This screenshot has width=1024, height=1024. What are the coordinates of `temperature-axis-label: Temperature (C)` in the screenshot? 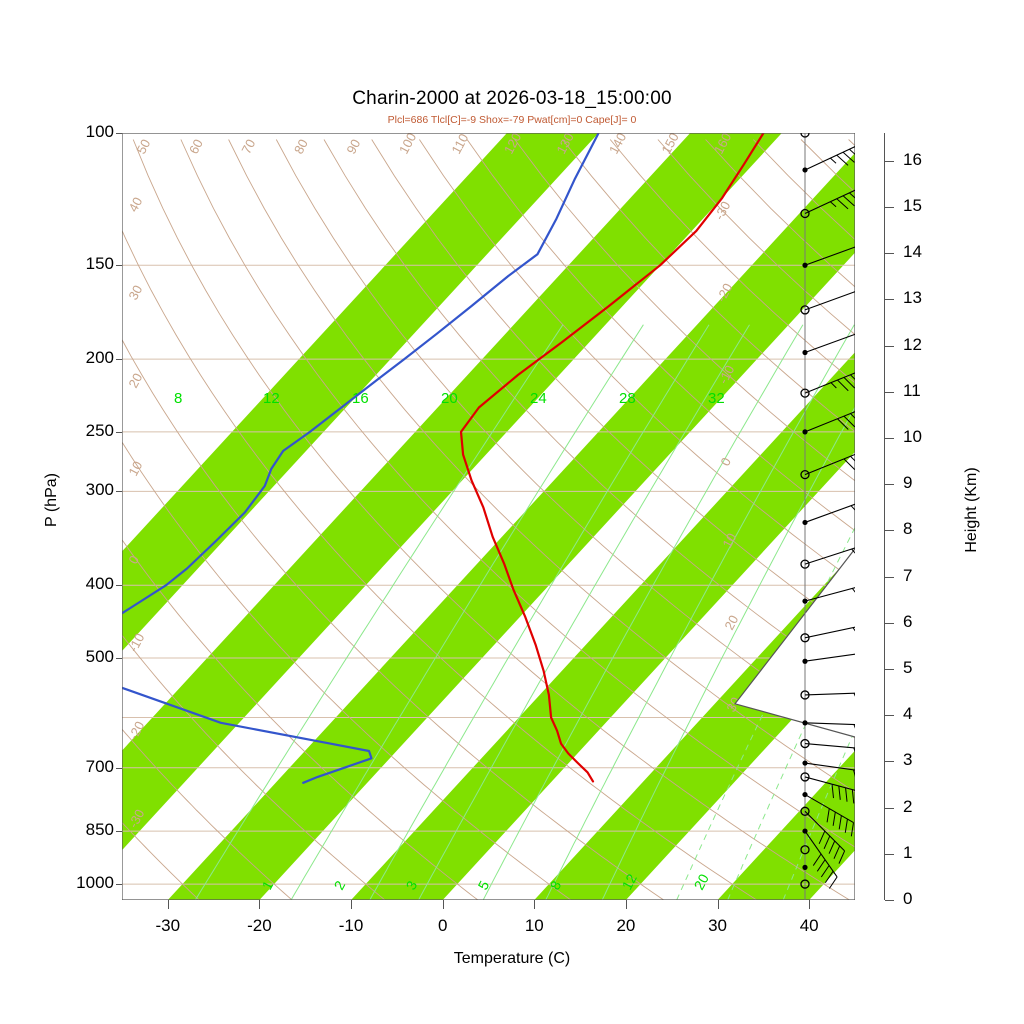 It's located at (512, 958).